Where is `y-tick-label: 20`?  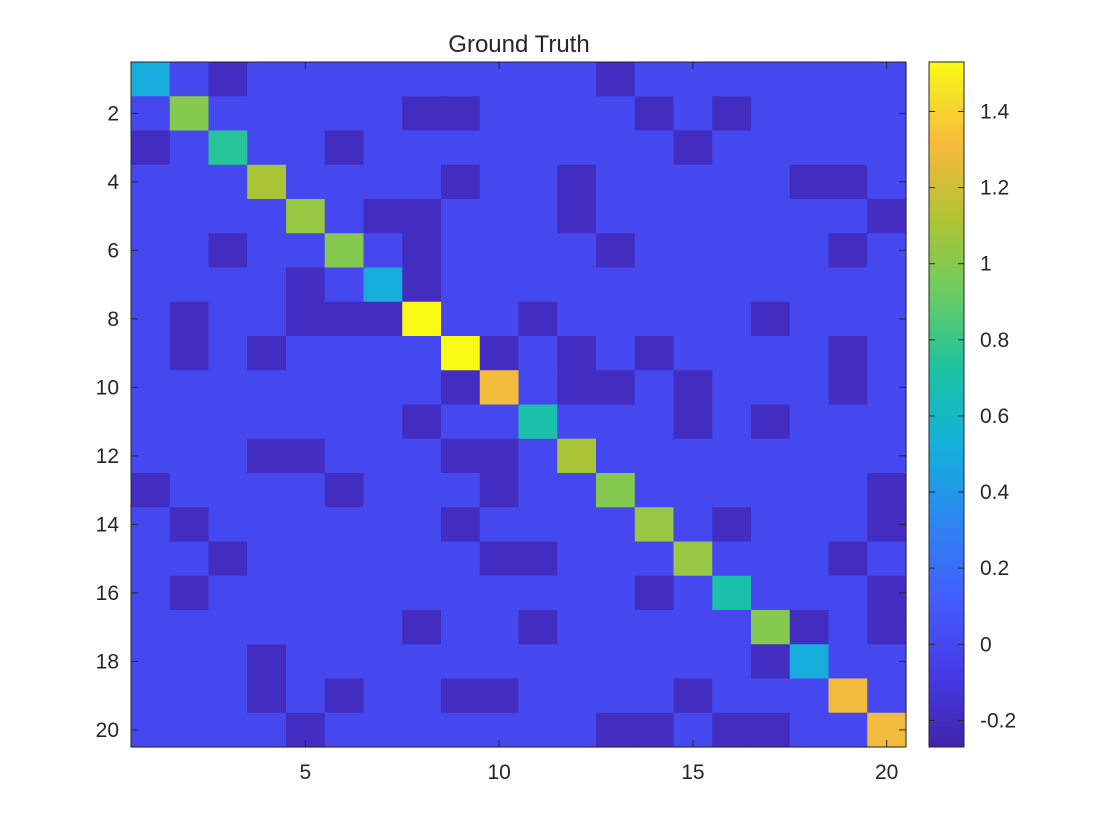 y-tick-label: 20 is located at coordinates (107, 730).